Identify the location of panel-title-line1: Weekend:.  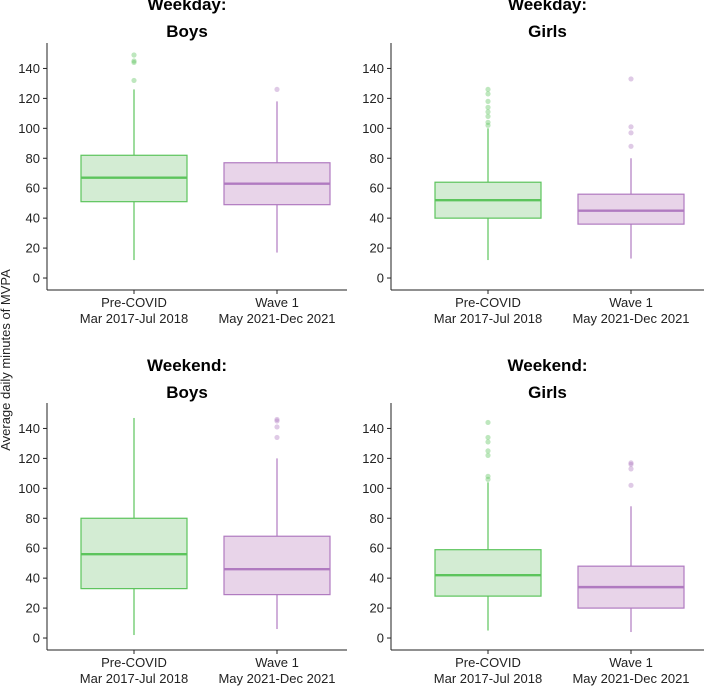
(548, 365).